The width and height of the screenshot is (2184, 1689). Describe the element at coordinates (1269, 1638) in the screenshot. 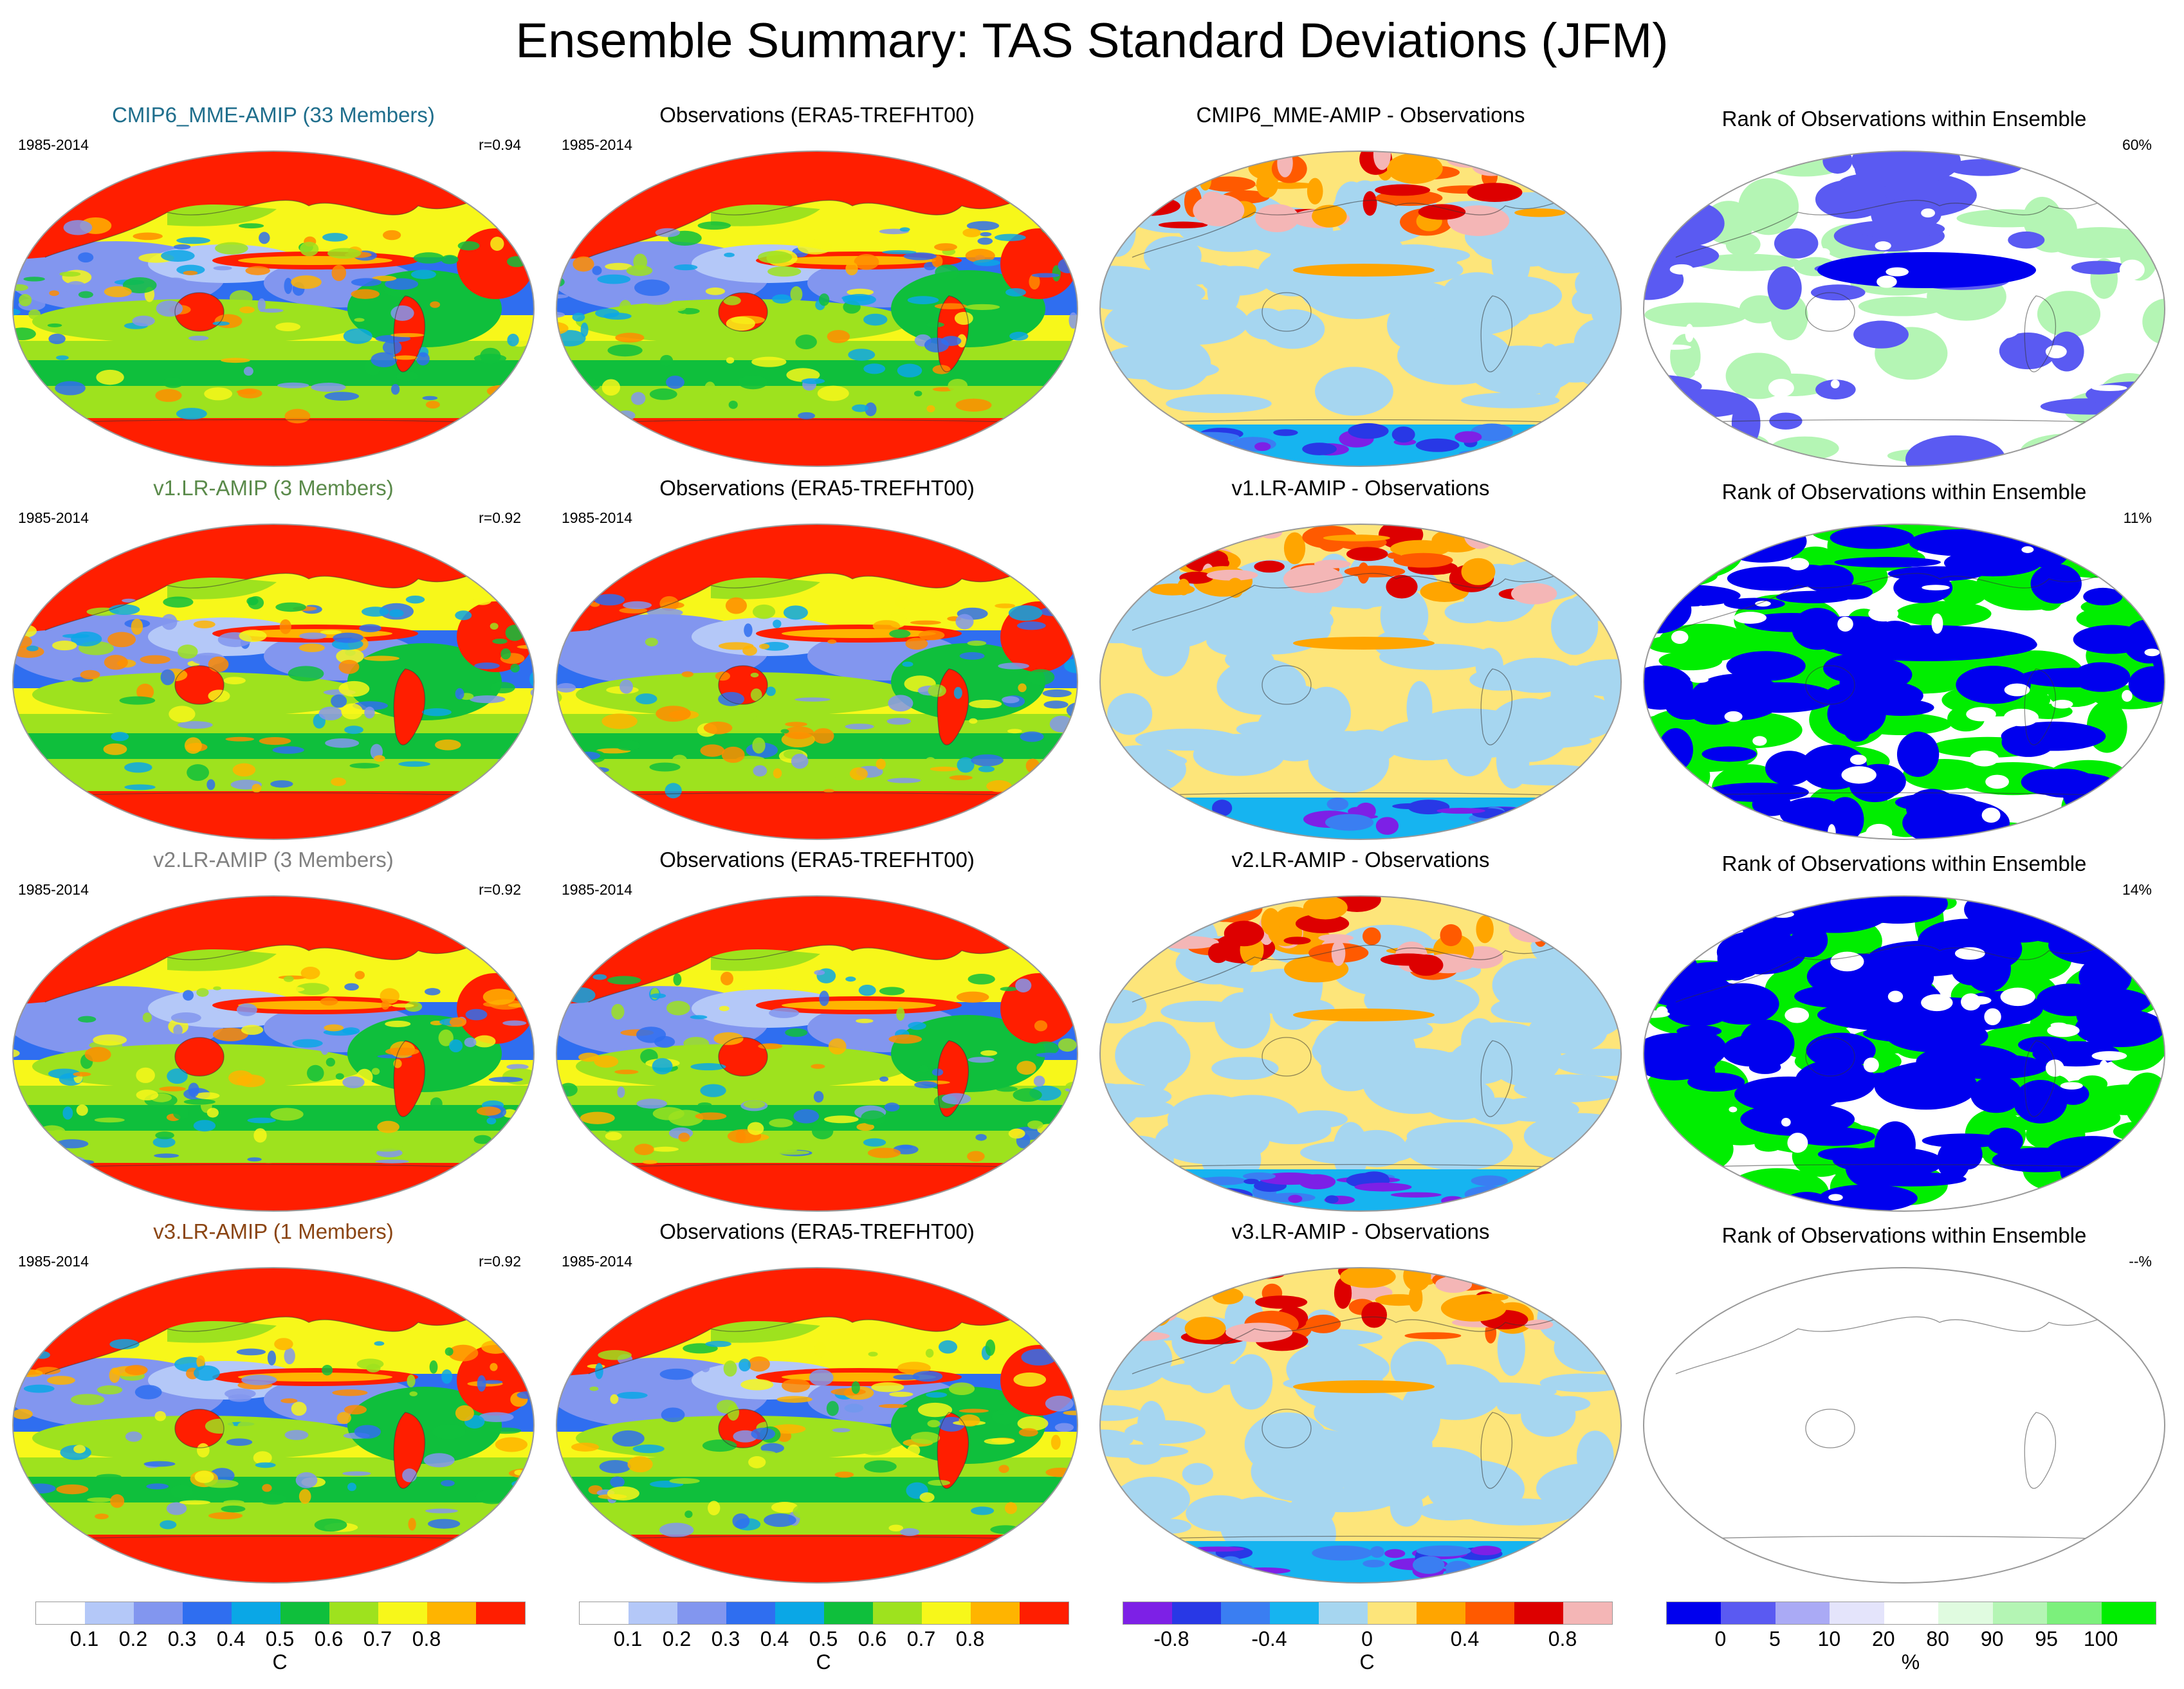

I see `colorbar-tick-label: -0.4` at that location.